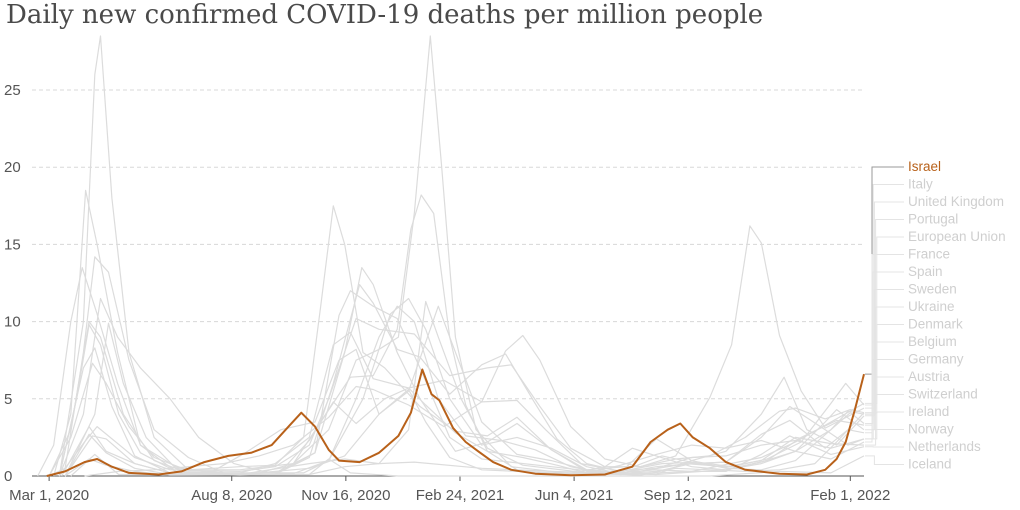 The image size is (1020, 510). I want to click on x-tick-label: Mar 1, 2020, so click(49, 495).